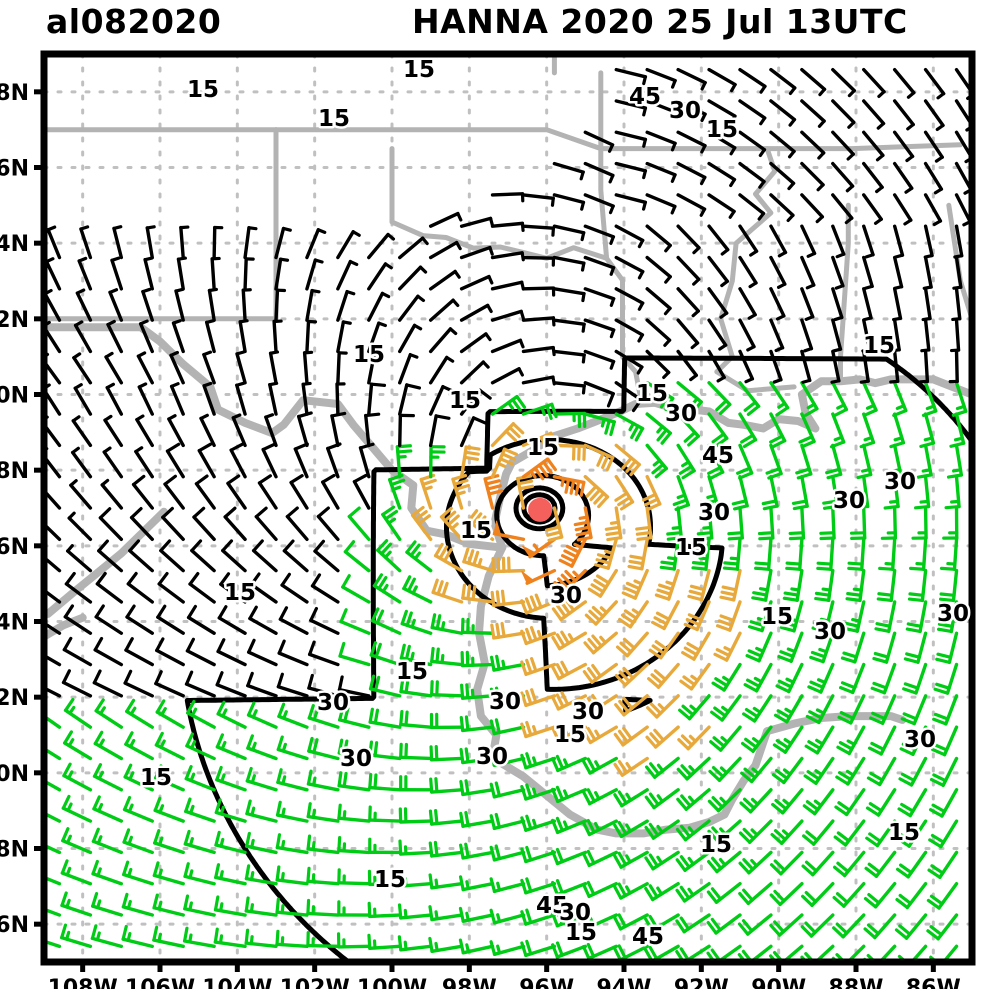 The height and width of the screenshot is (989, 987). What do you see at coordinates (660, 21) in the screenshot?
I see `page-title: HANNA 2020 25 Jul 13UTC` at bounding box center [660, 21].